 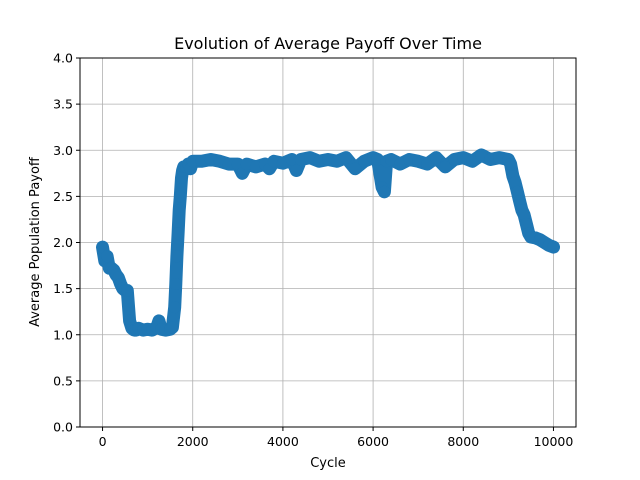 I want to click on x-tick-label: 10000, so click(x=554, y=441).